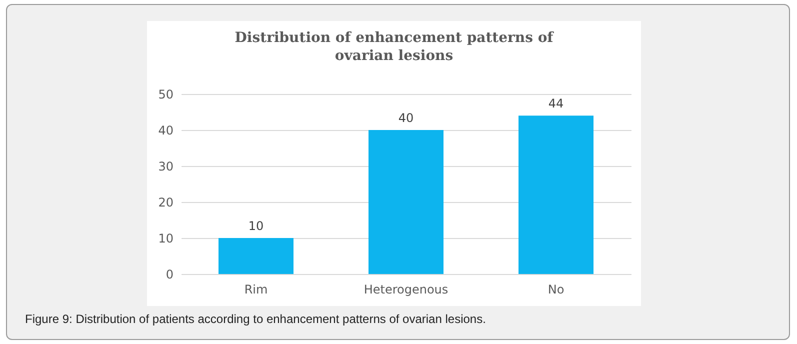 The width and height of the screenshot is (797, 344). Describe the element at coordinates (406, 289) in the screenshot. I see `x-tick-label: Heterogenous` at that location.